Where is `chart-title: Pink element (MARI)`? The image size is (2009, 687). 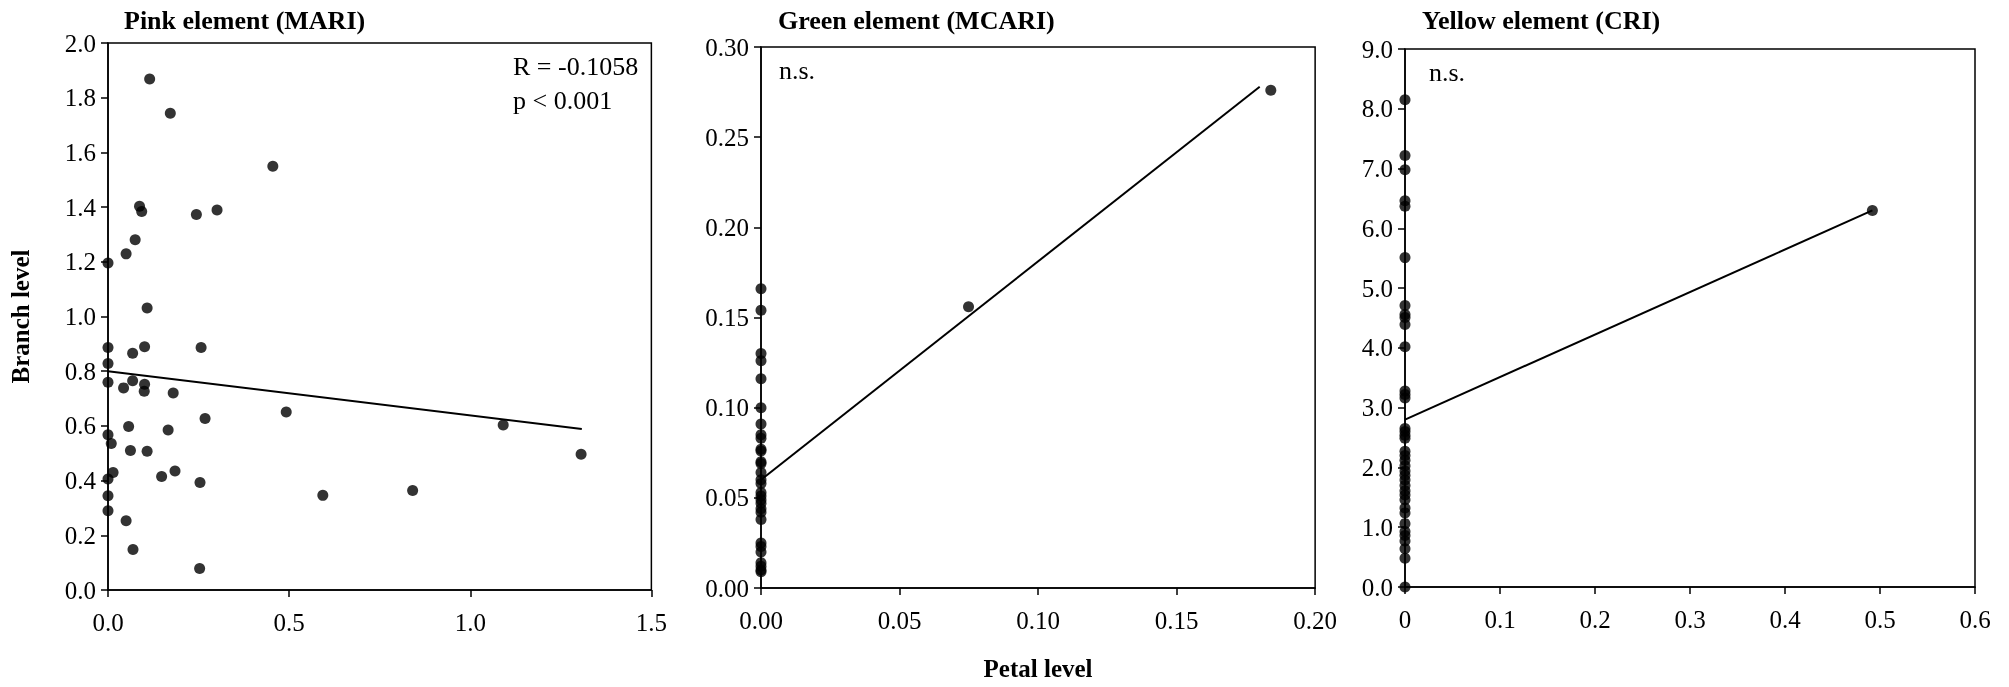
chart-title: Pink element (MARI) is located at coordinates (245, 20).